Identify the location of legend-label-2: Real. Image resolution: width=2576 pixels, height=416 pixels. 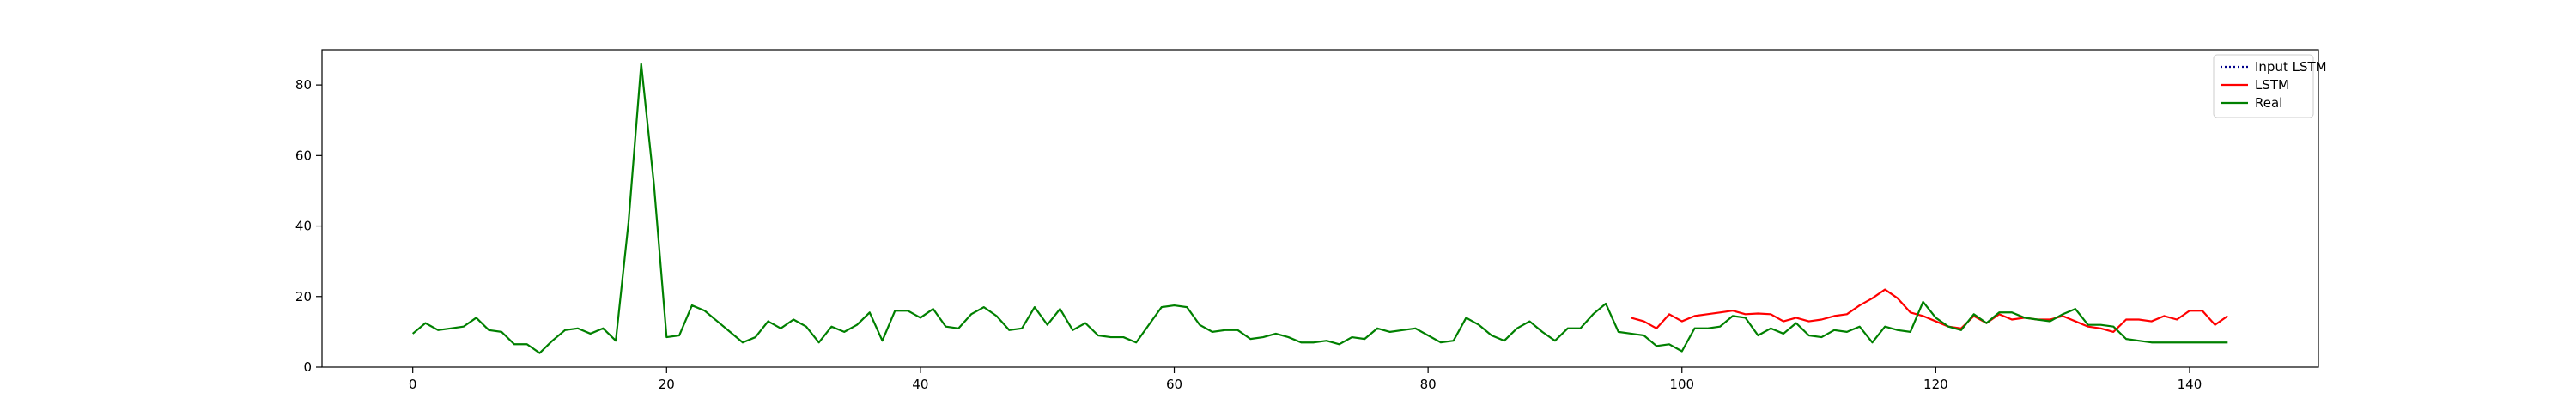
(2268, 103).